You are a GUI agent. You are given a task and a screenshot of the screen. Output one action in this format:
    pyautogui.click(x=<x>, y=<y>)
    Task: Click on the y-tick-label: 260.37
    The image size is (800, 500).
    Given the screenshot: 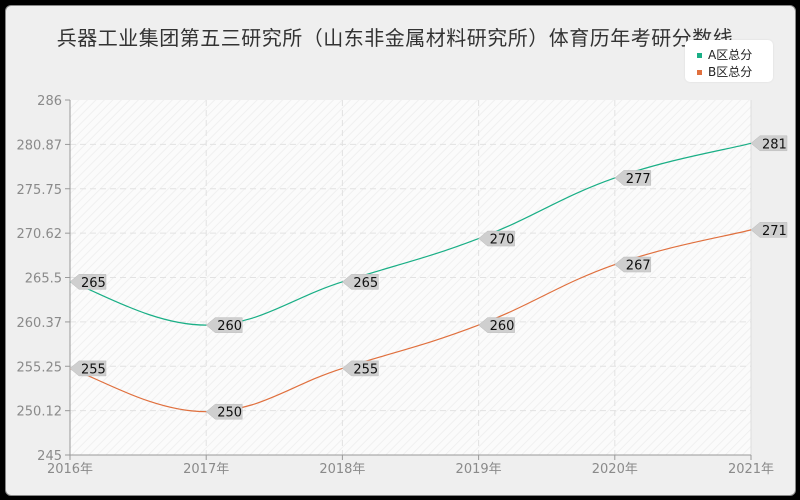 What is the action you would take?
    pyautogui.click(x=40, y=323)
    